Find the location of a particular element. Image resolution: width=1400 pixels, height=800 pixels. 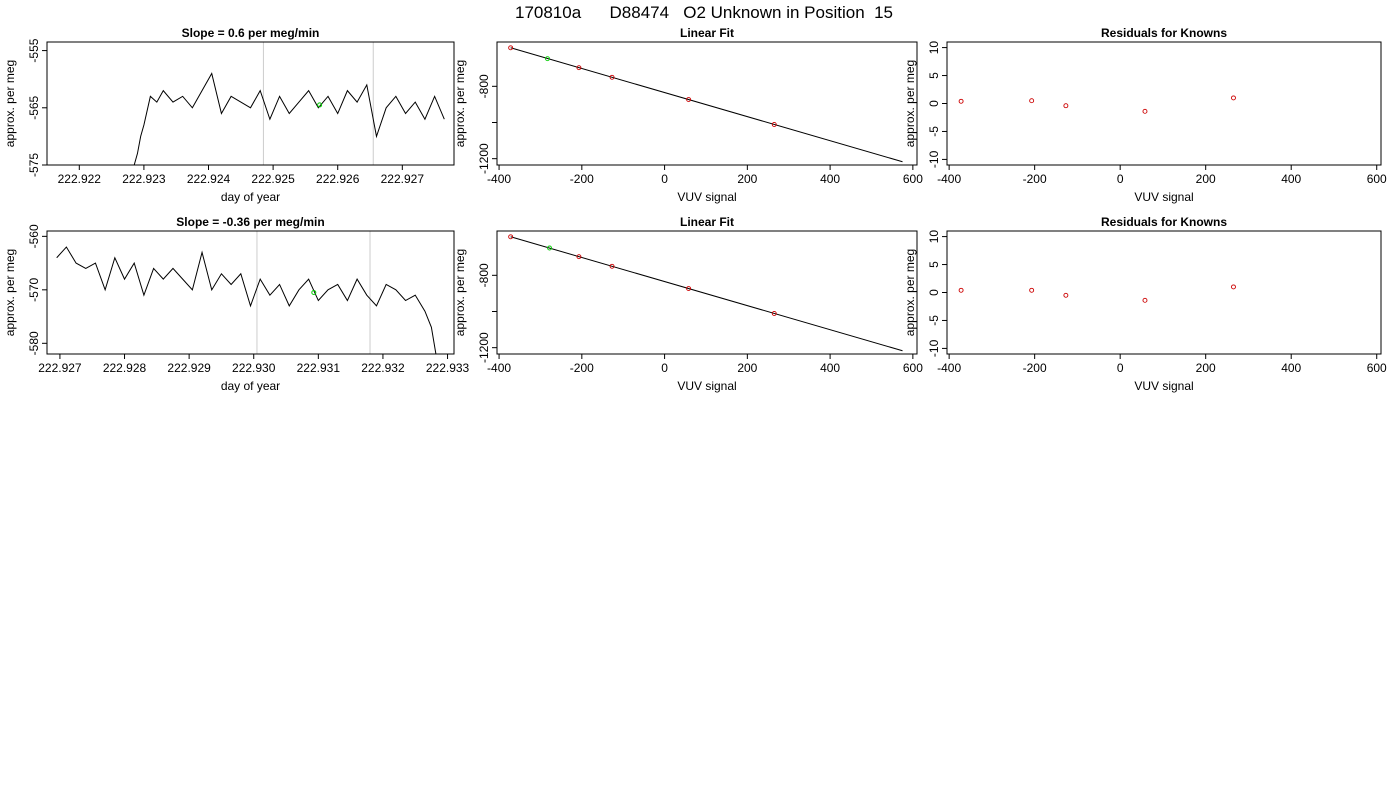

panel-title: Slope = 0.6 per meg/min is located at coordinates (251, 33).